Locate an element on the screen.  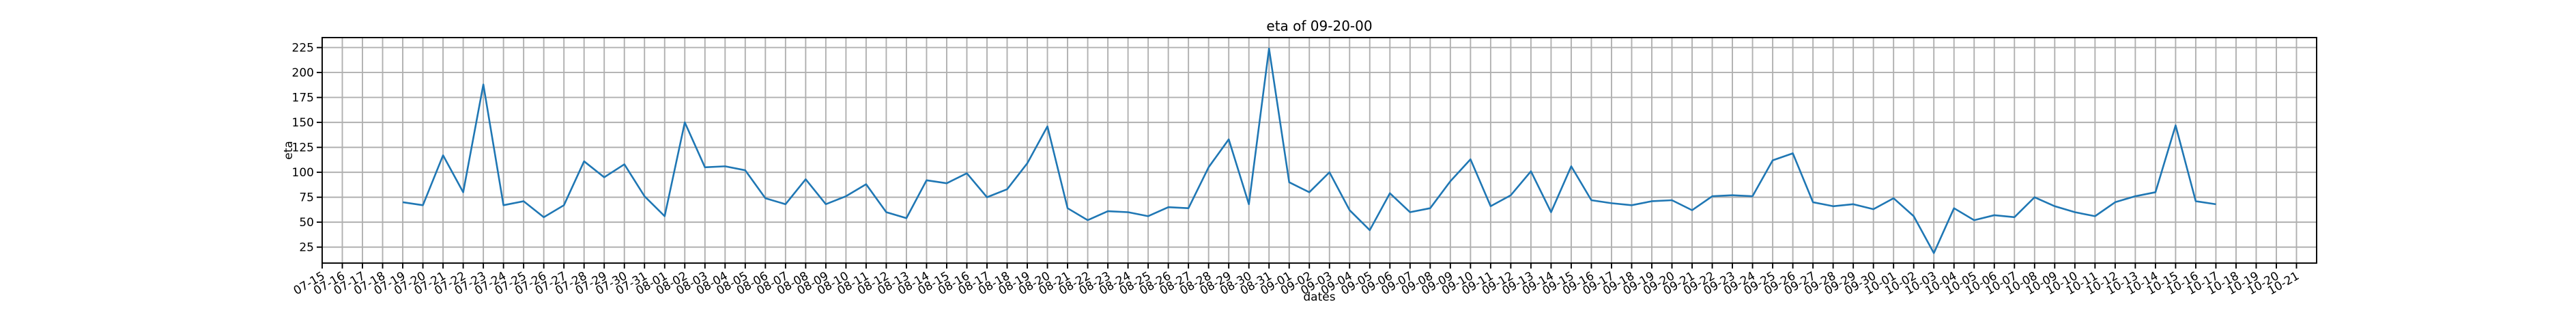
y-tick-label: 175 is located at coordinates (303, 99).